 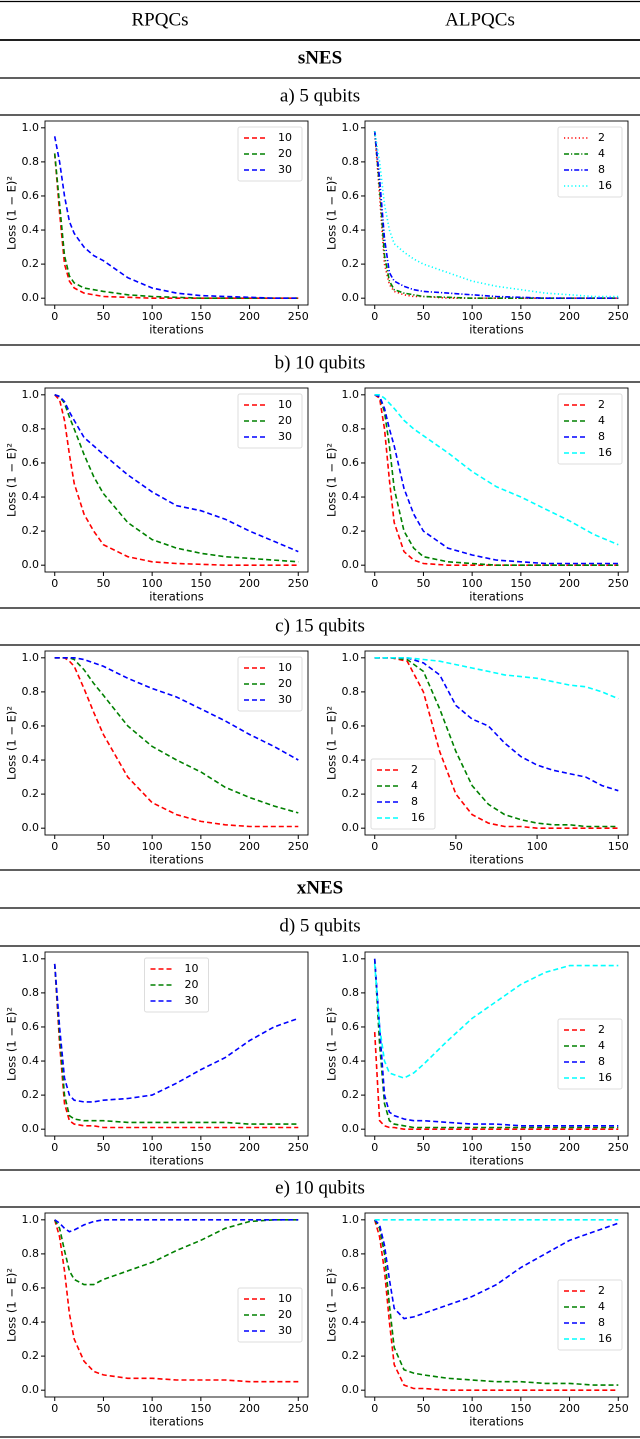 I want to click on legend-label: 16, so click(x=418, y=817).